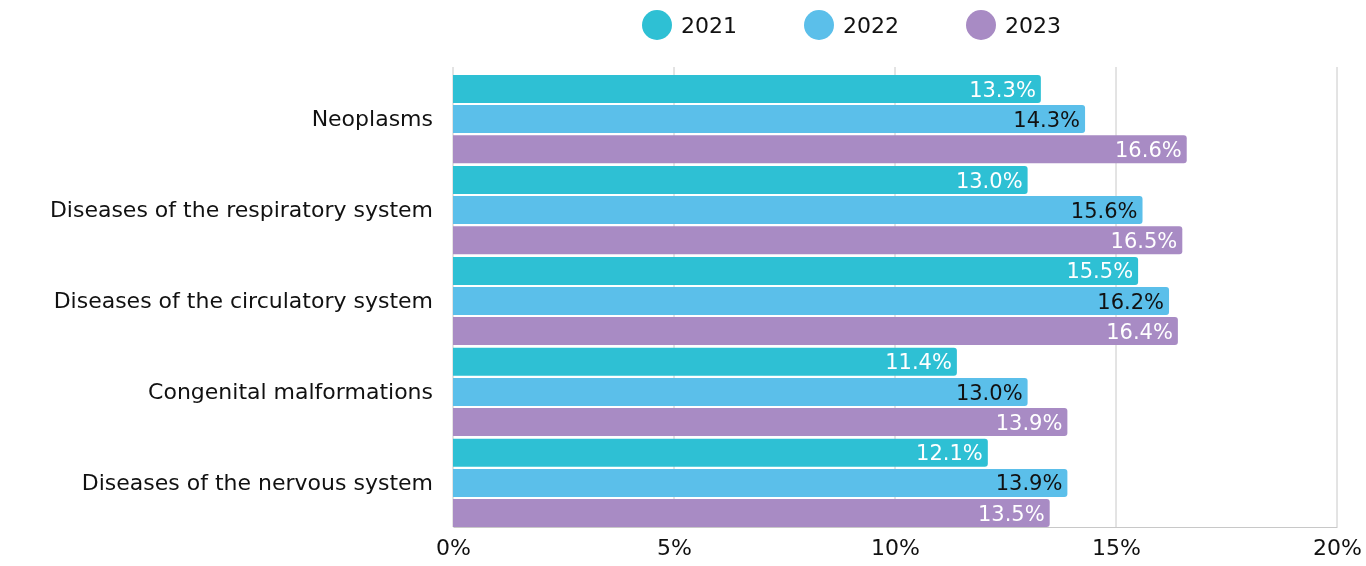 The image size is (1366, 566). What do you see at coordinates (1131, 301) in the screenshot?
I see `data-label: 16.2%` at bounding box center [1131, 301].